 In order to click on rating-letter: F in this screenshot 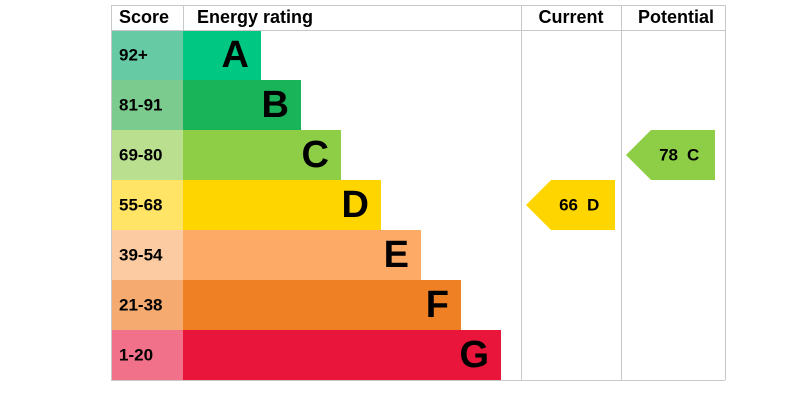, I will do `click(437, 305)`.